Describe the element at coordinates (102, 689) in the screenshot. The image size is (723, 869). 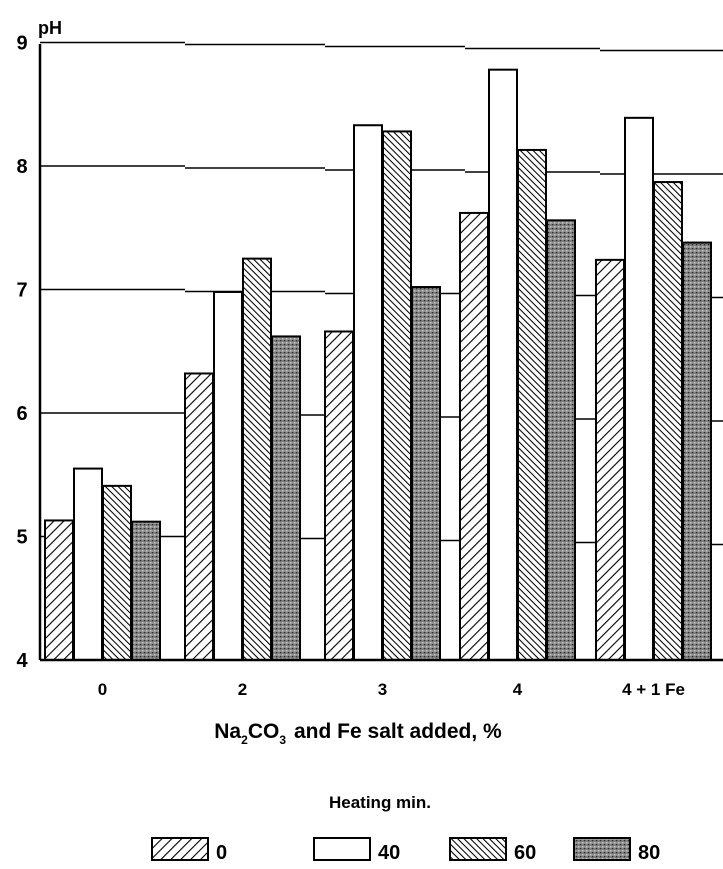
I see `x-category-0: 0` at that location.